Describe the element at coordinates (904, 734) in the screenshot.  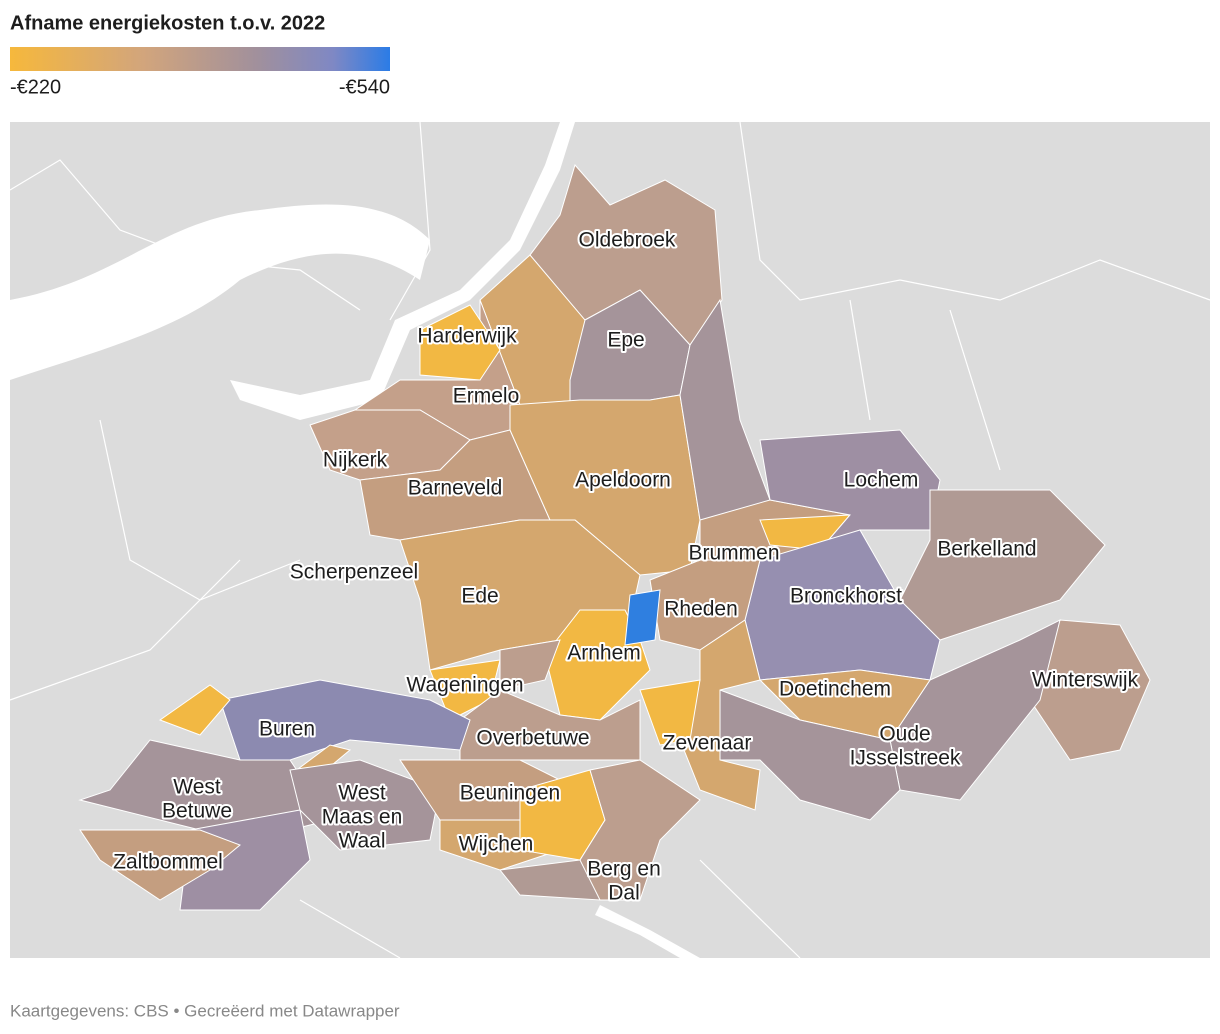
I see `region-label: Oude` at that location.